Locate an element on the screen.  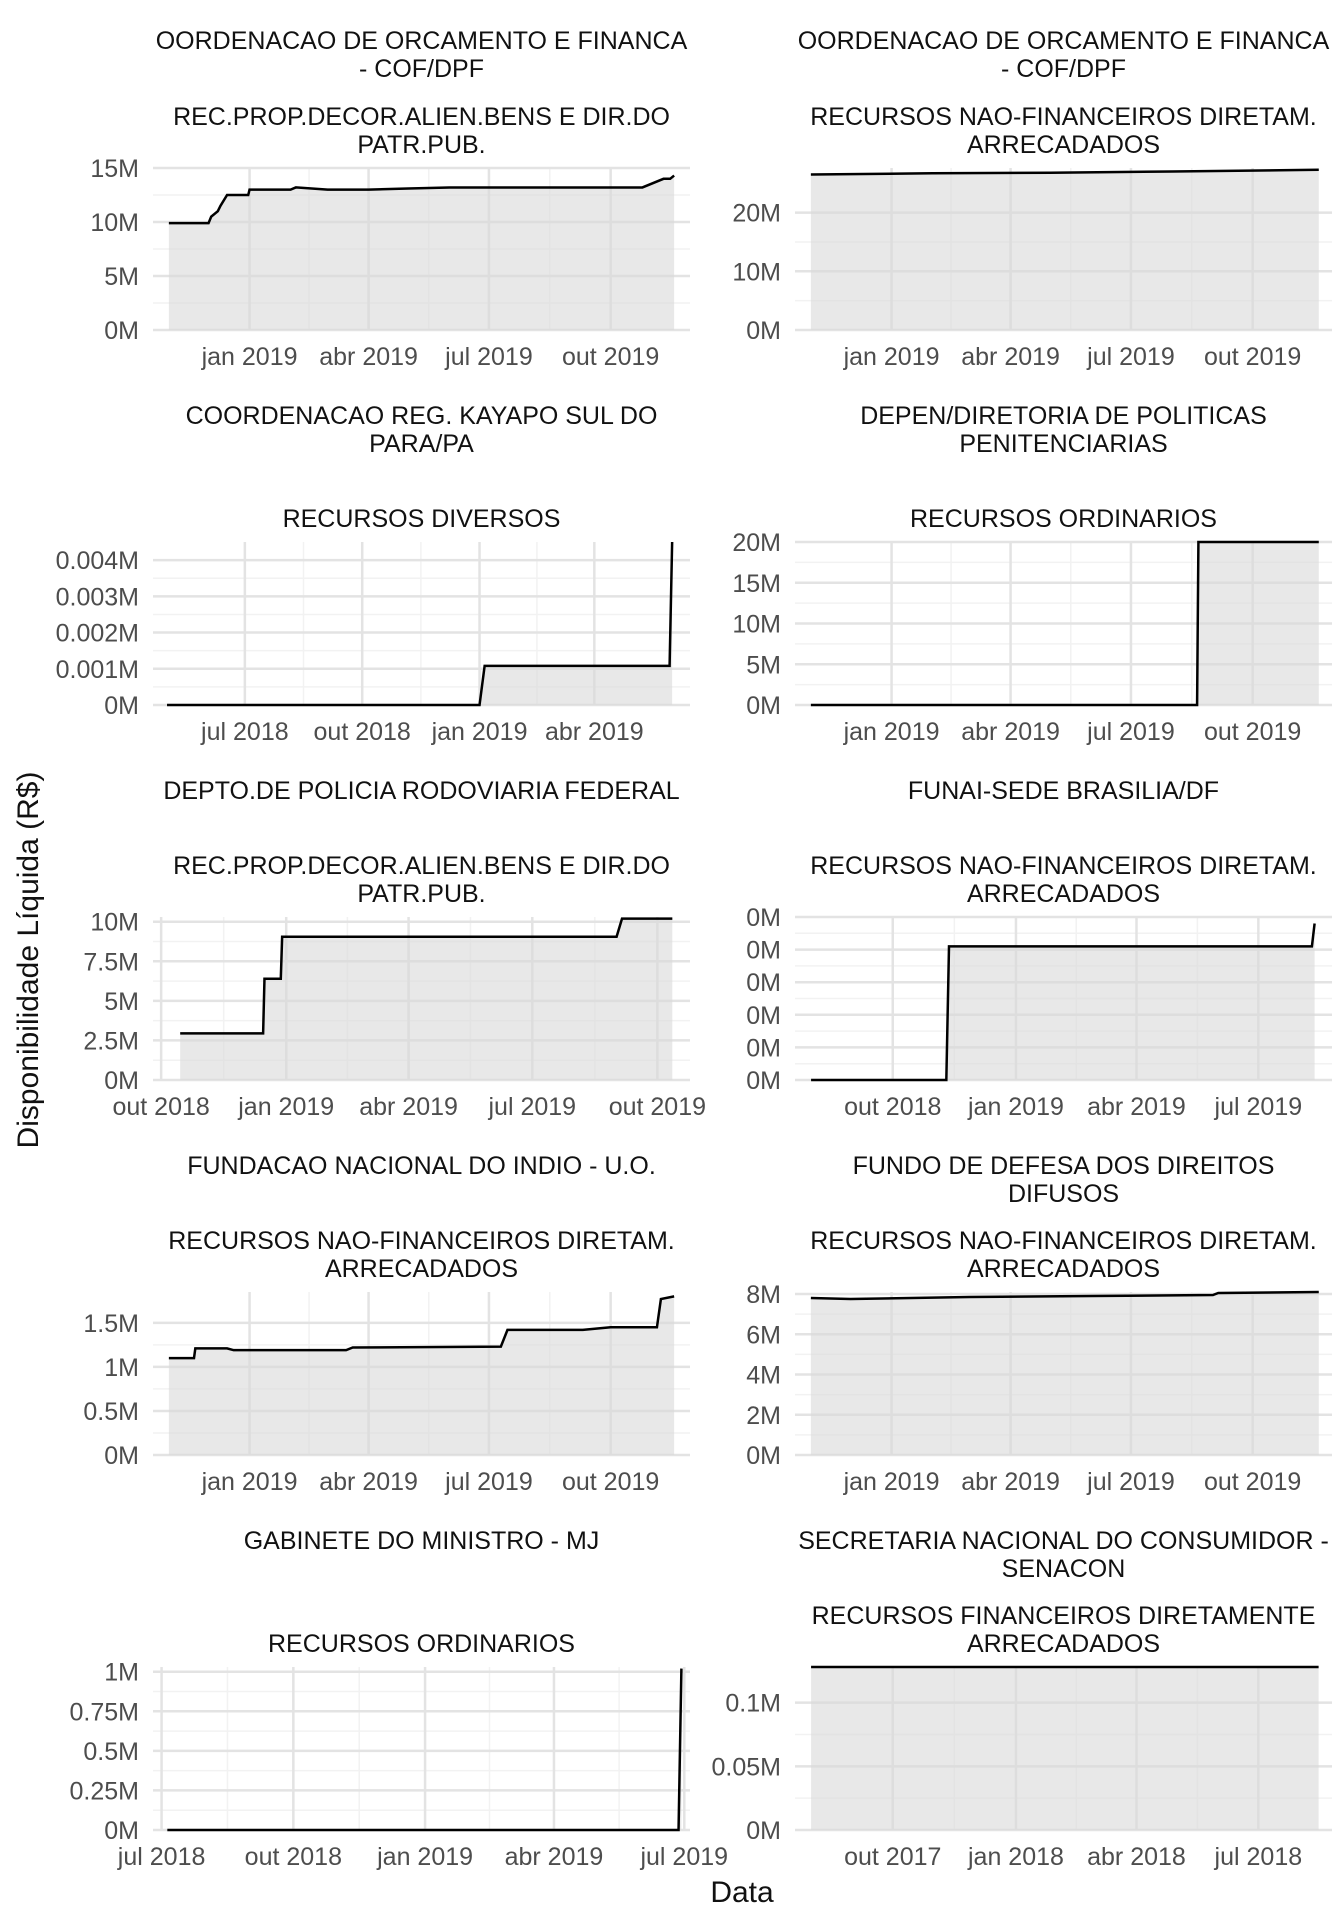
panel-subtitle: RECURSOS DIVERSOS is located at coordinates (422, 519).